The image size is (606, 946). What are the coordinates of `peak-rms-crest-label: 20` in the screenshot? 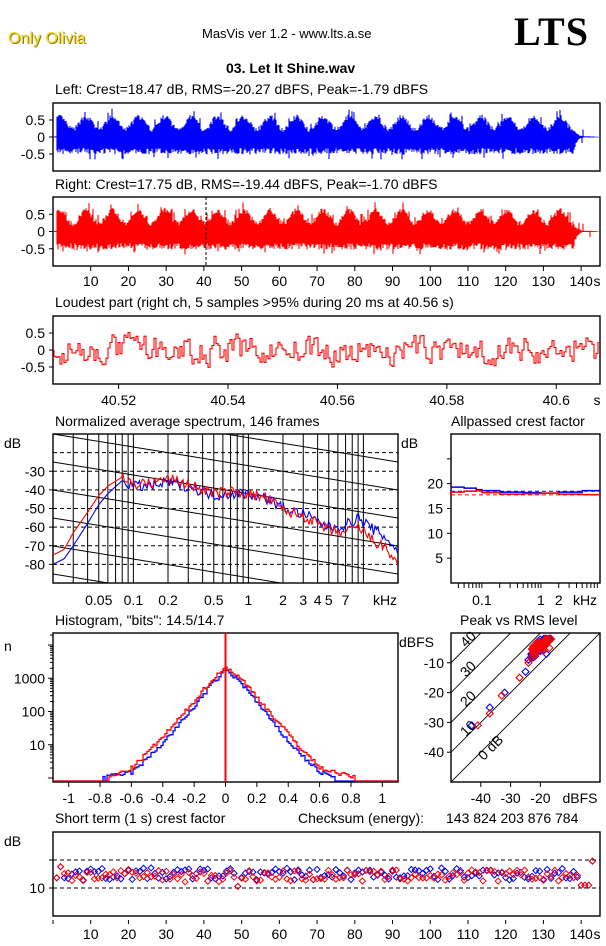 It's located at (468, 698).